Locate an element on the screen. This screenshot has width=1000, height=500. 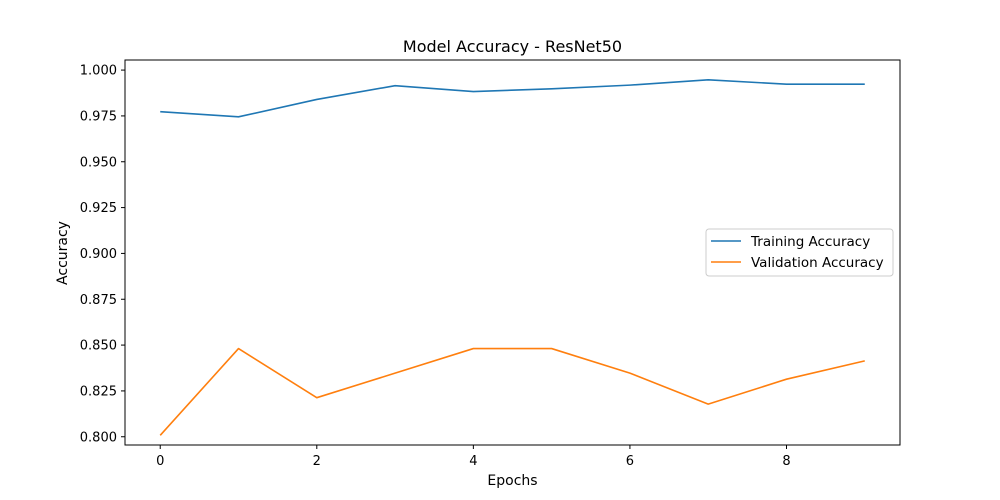
y-axis-label: Accuracy is located at coordinates (63, 253).